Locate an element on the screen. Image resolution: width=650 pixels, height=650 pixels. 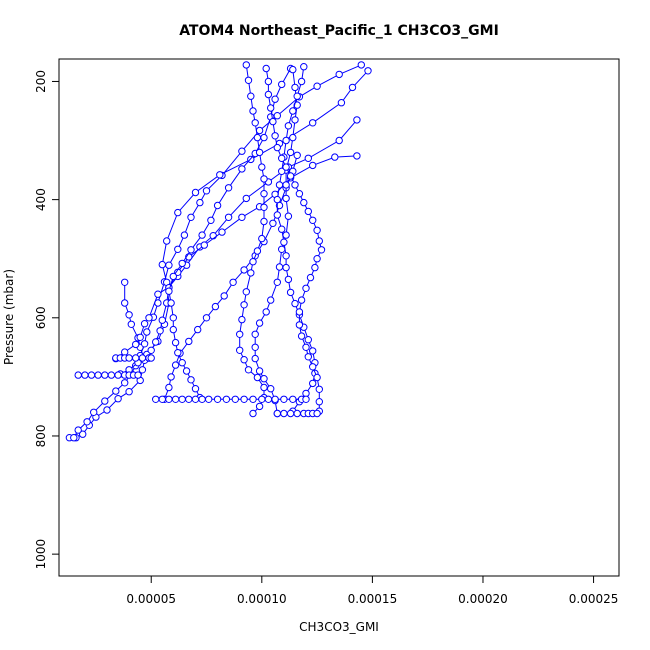
y-tick-label: 200 is located at coordinates (41, 81).